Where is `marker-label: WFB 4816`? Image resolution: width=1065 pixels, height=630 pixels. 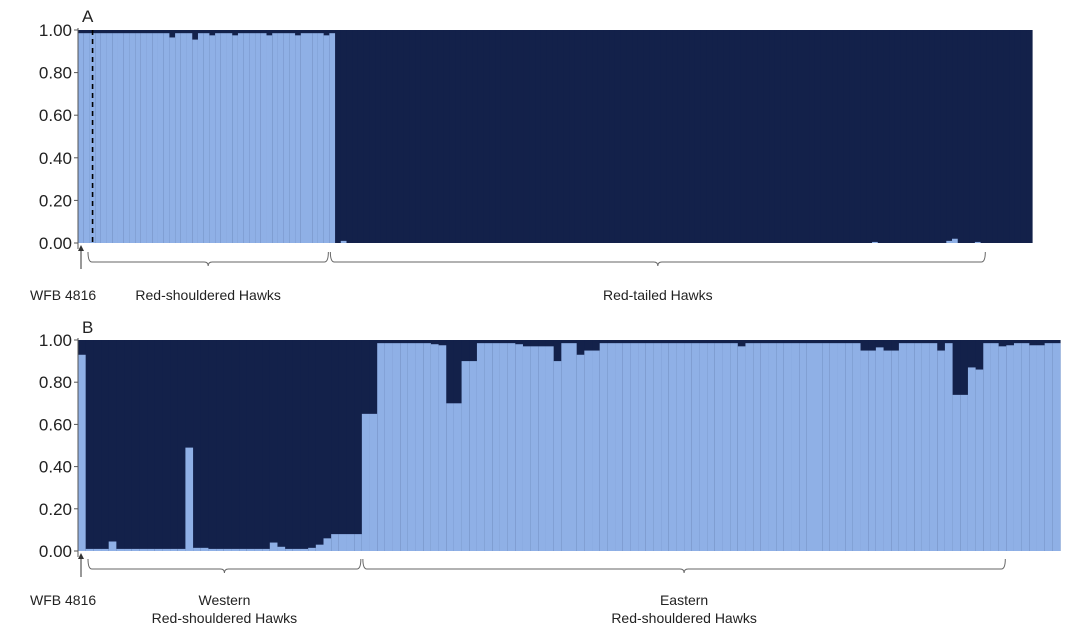
marker-label: WFB 4816 is located at coordinates (63, 295).